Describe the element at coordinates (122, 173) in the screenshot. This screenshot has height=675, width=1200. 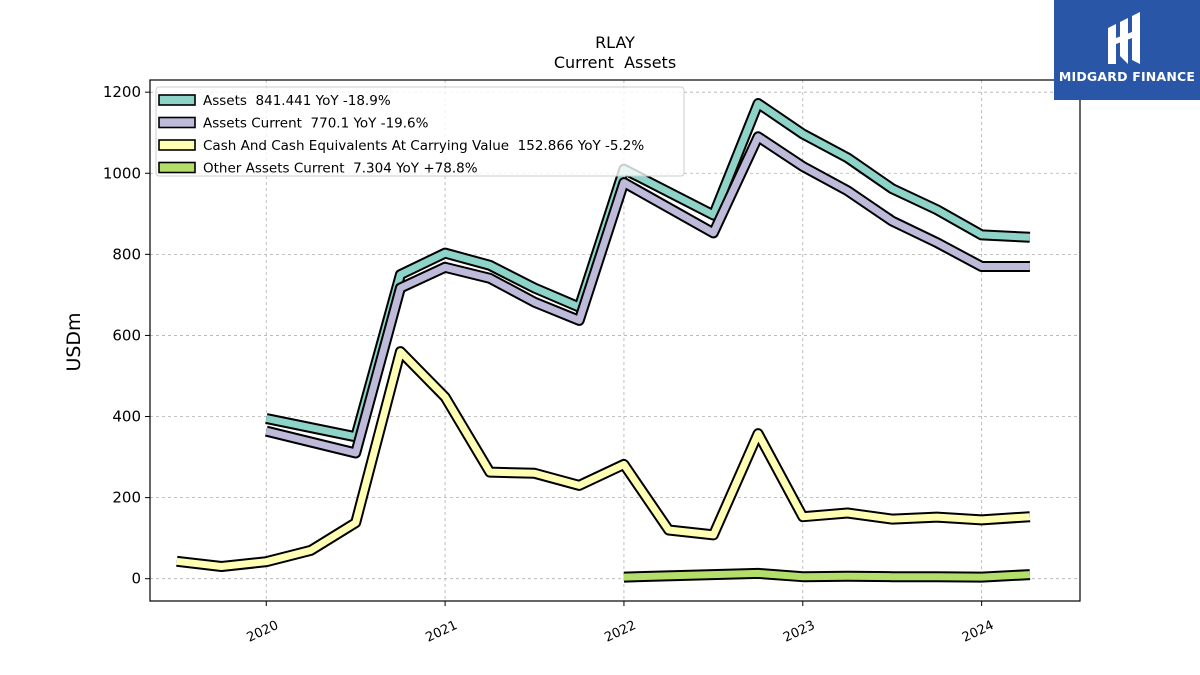
I see `y-tick-label: 1000` at that location.